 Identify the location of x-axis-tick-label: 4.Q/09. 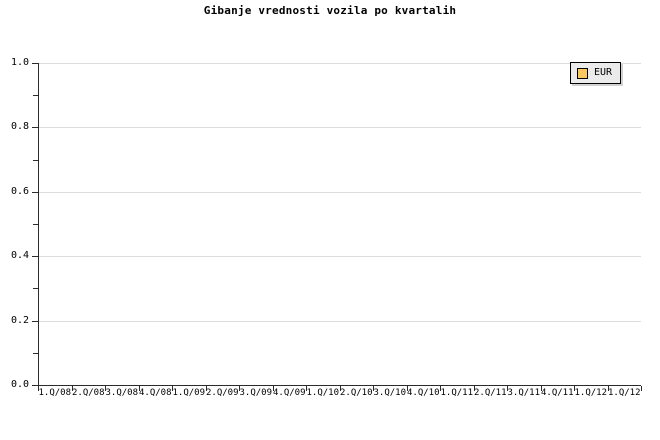
(289, 393).